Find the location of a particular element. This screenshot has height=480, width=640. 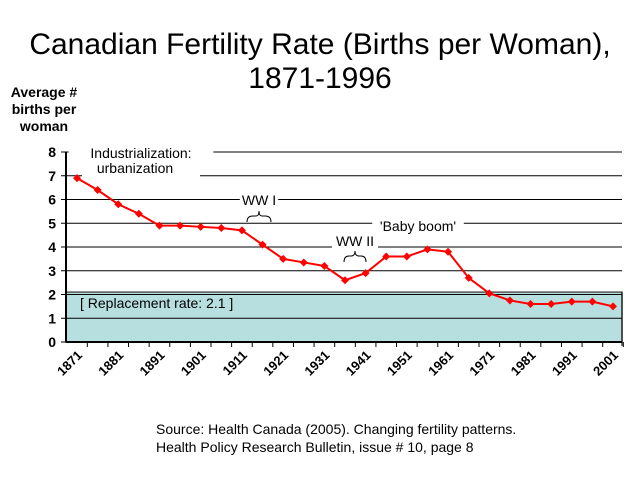

x-tick-label: 1931 is located at coordinates (316, 363).